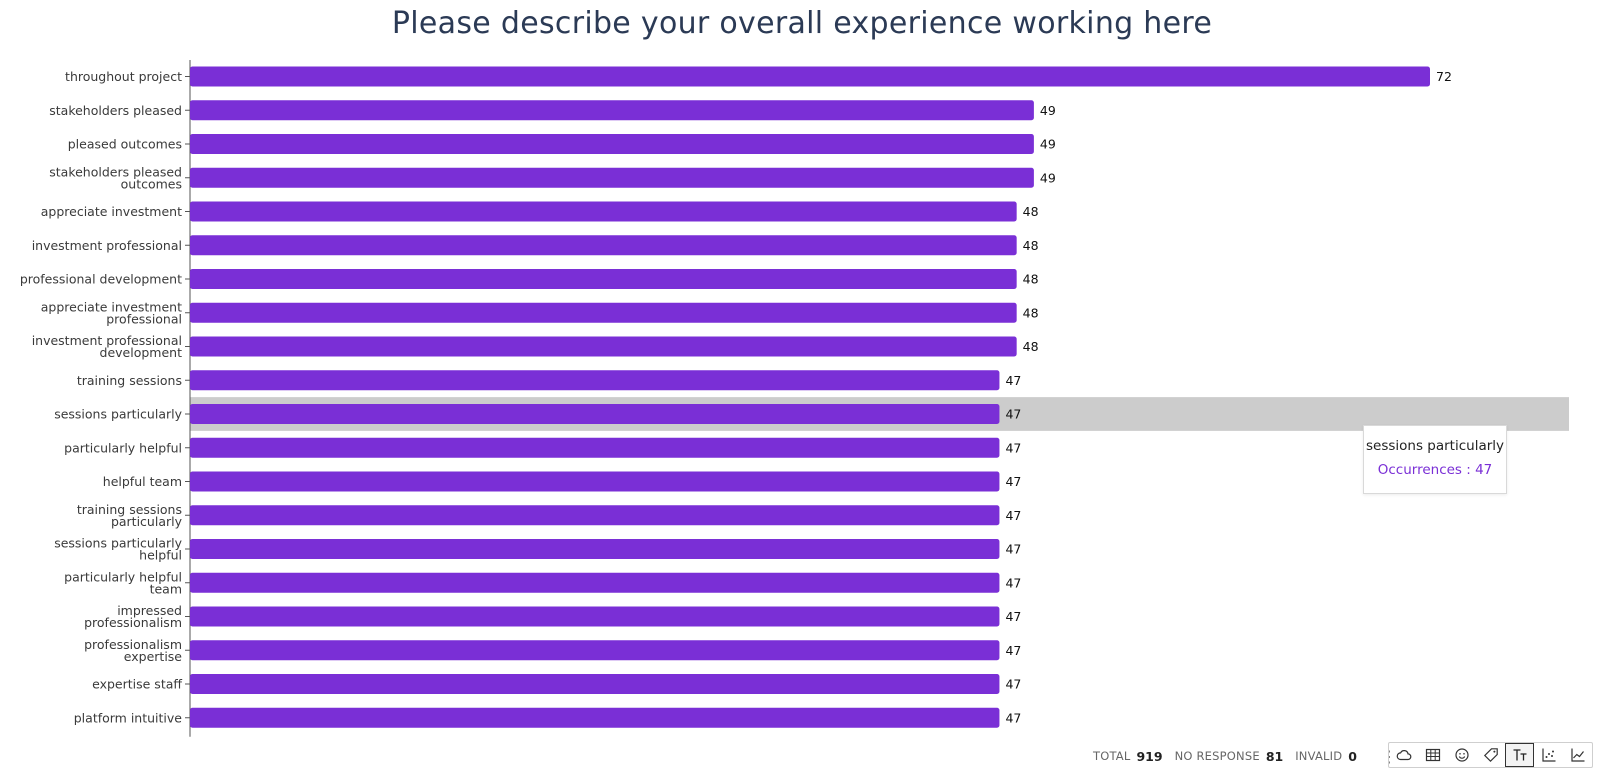 The height and width of the screenshot is (768, 1604). I want to click on category-label: particularly helpful team, so click(123, 582).